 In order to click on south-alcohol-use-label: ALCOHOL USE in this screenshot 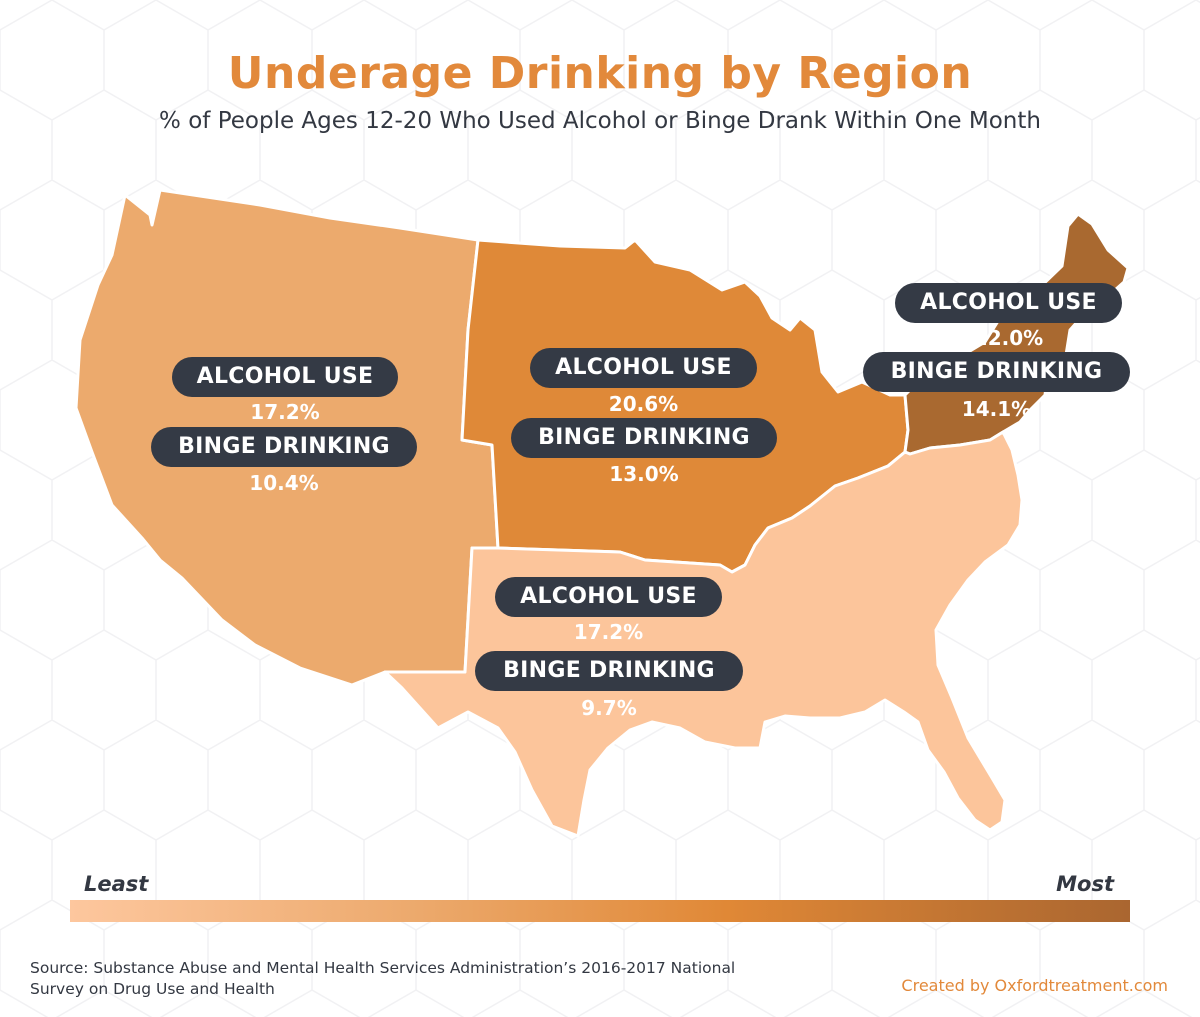, I will do `click(608, 597)`.